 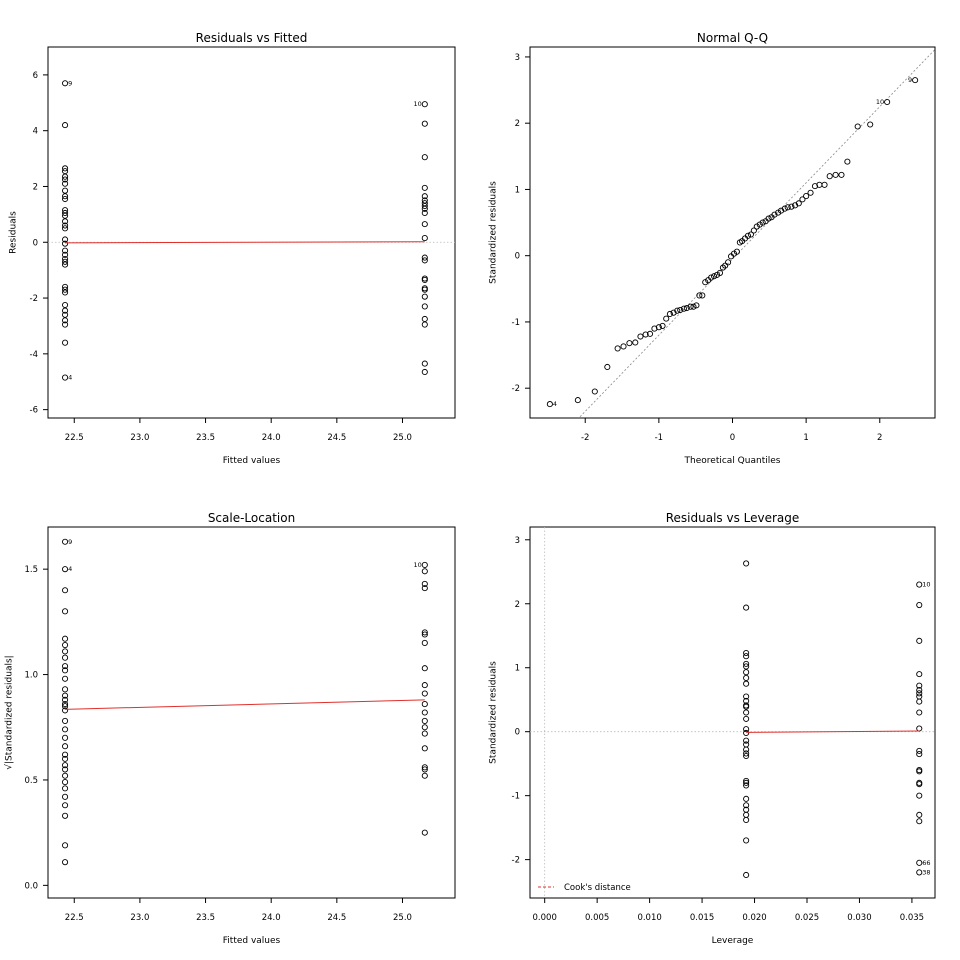 What do you see at coordinates (516, 861) in the screenshot?
I see `y-tick-label: -2` at bounding box center [516, 861].